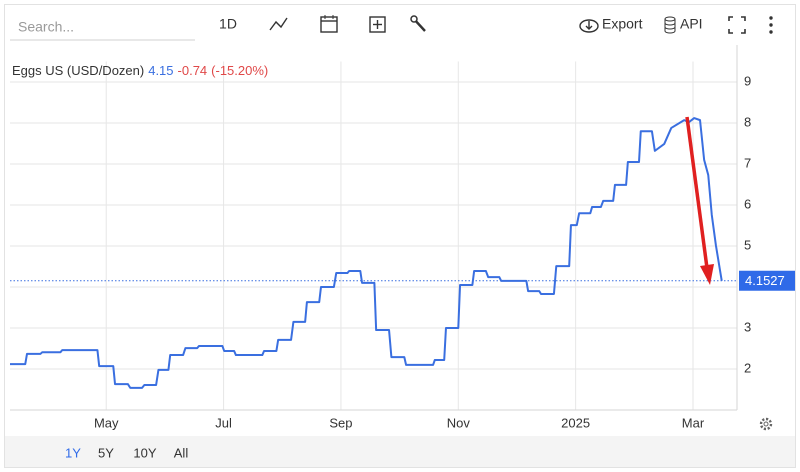  Describe the element at coordinates (747, 326) in the screenshot. I see `y-tick-label: 3` at that location.